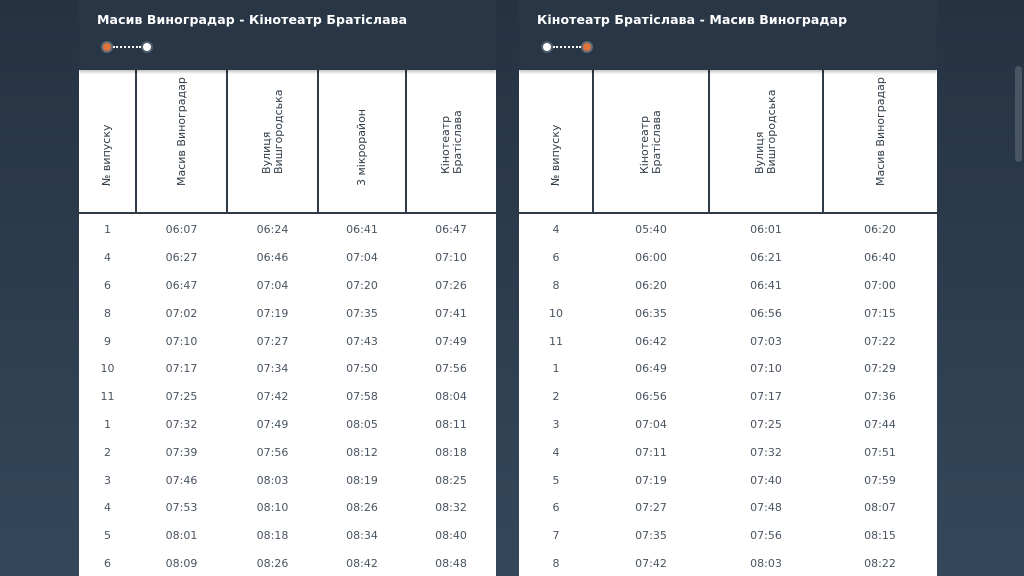 This screenshot has height=576, width=1024. Describe the element at coordinates (1018, 114) in the screenshot. I see `scrollbar-thumb` at that location.